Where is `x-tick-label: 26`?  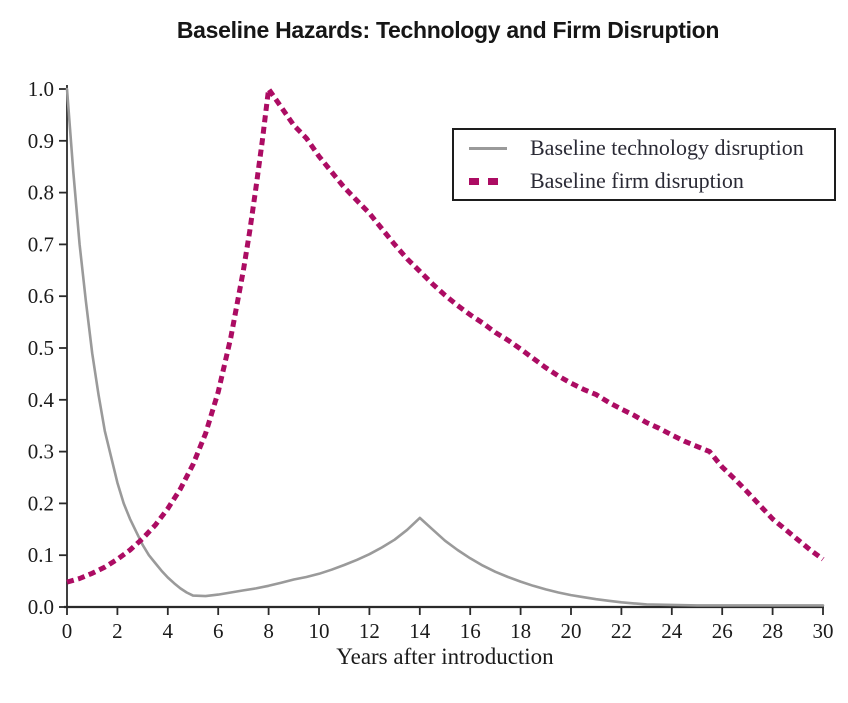 x-tick-label: 26 is located at coordinates (722, 631).